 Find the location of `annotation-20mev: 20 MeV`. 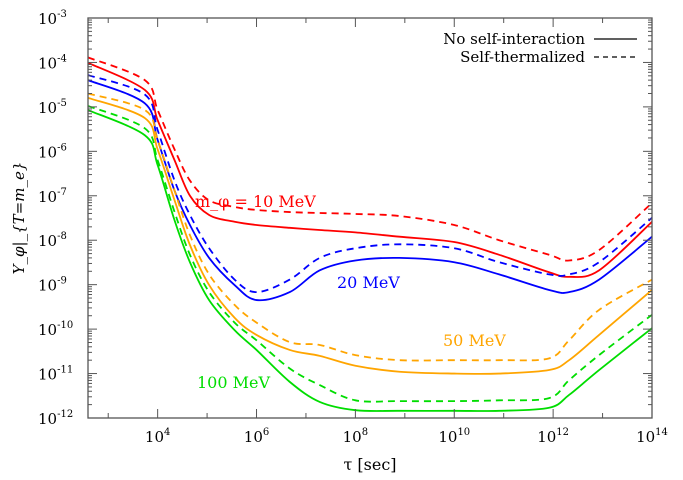

annotation-20mev: 20 MeV is located at coordinates (368, 282).